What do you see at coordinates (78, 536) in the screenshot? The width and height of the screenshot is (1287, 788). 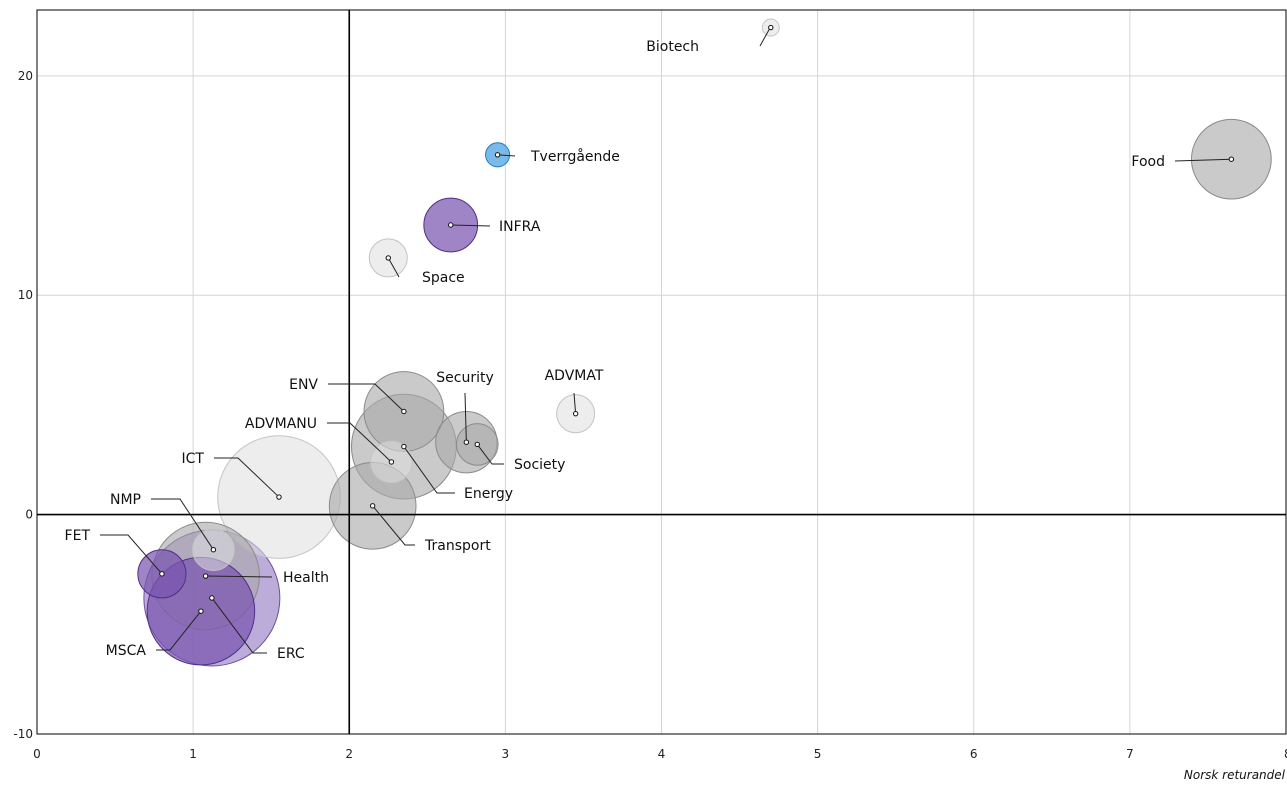 I see `label-fet: FET` at bounding box center [78, 536].